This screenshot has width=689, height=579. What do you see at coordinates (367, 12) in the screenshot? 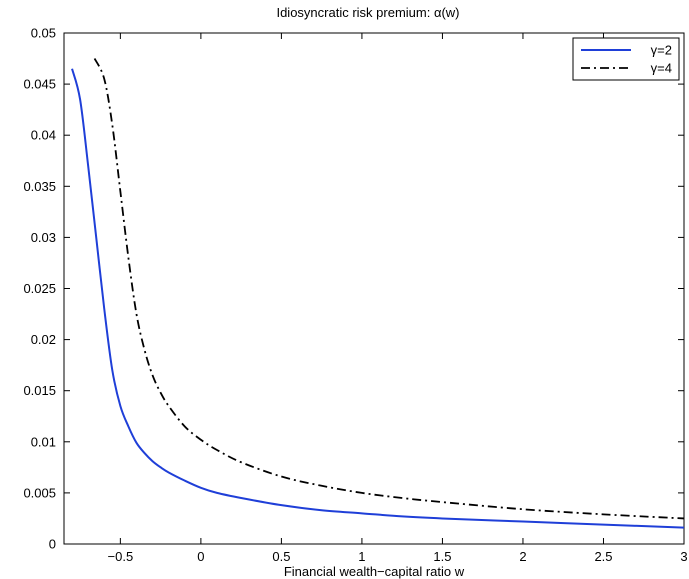
I see `chart-title: Idiosyncratic risk premium: α(w)` at bounding box center [367, 12].